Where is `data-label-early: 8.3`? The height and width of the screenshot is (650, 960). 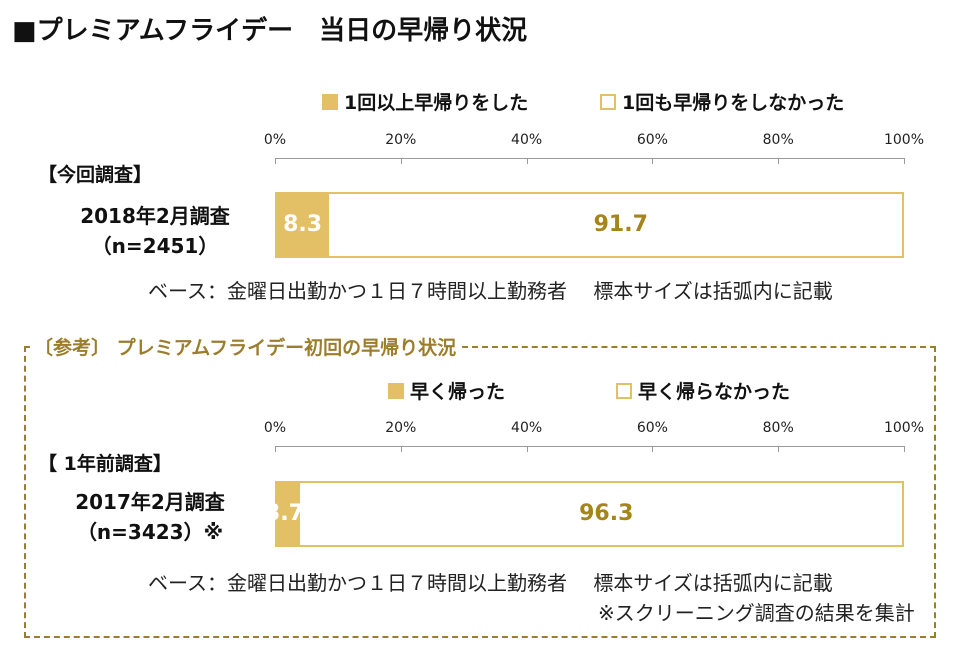 data-label-early: 8.3 is located at coordinates (303, 224).